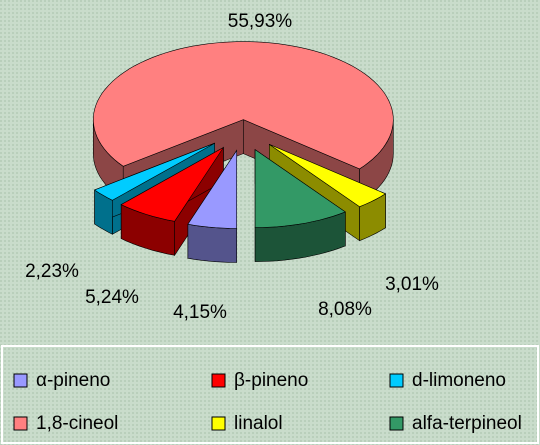  What do you see at coordinates (212, 243) in the screenshot?
I see `slice-wall` at bounding box center [212, 243].